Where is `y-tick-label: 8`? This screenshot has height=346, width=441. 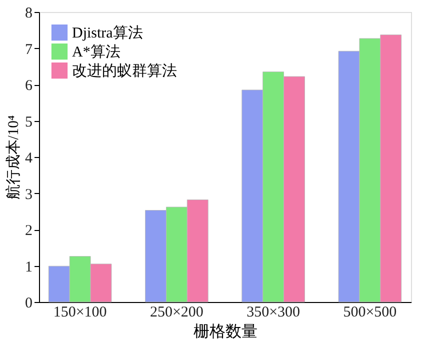 y-tick-label: 8 is located at coordinates (28, 14).